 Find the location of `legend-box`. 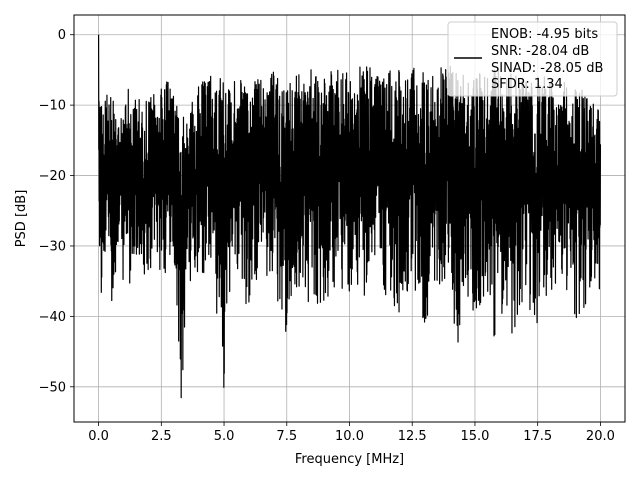

legend-box is located at coordinates (532, 59).